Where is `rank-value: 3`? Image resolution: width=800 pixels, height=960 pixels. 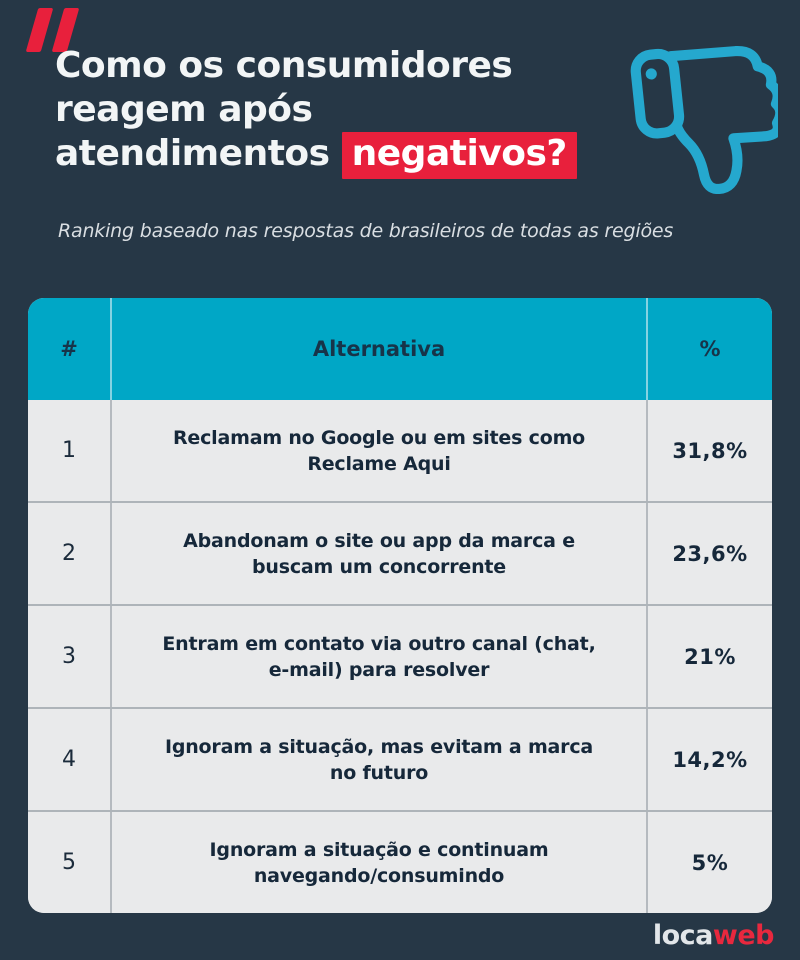 rank-value: 3 is located at coordinates (70, 656).